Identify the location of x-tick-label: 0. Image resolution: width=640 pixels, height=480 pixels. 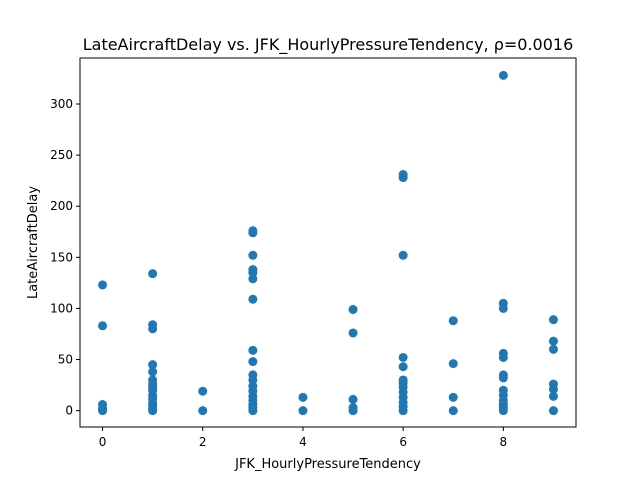
(103, 442).